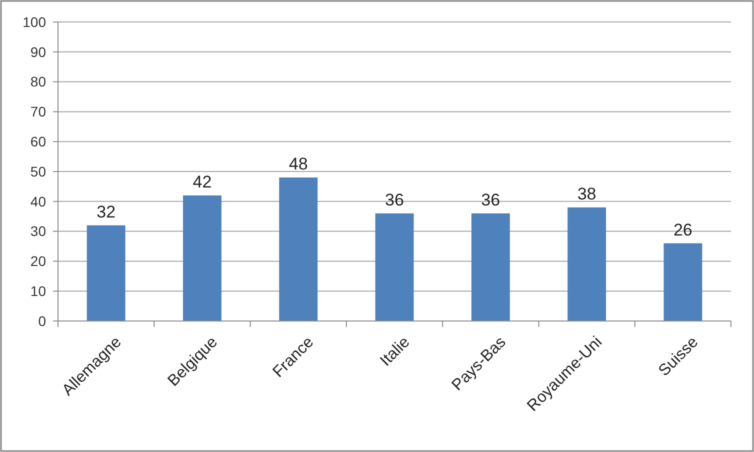 This screenshot has width=754, height=452. What do you see at coordinates (38, 291) in the screenshot?
I see `y-tick-label: 10` at bounding box center [38, 291].